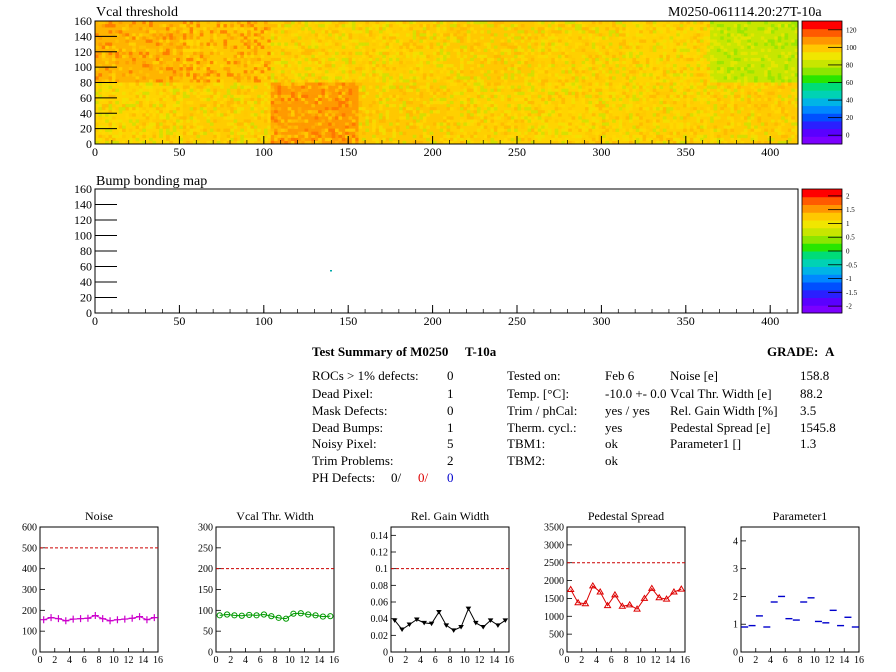 The width and height of the screenshot is (896, 672). Describe the element at coordinates (620, 375) in the screenshot. I see `tested-value: Feb 6` at that location.